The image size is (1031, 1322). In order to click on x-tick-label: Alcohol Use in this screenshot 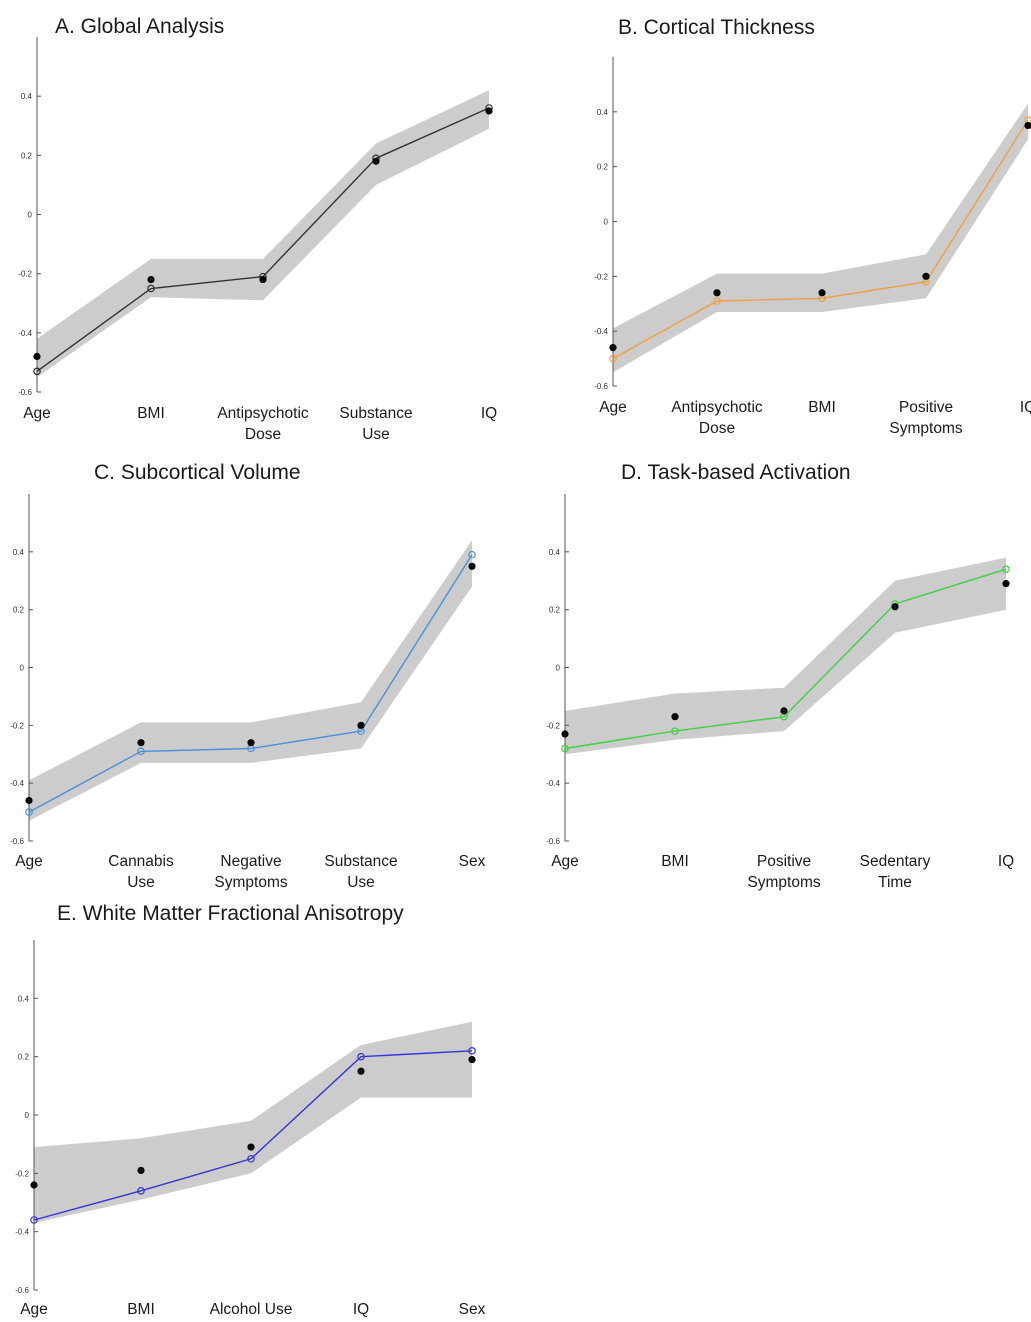, I will do `click(251, 1309)`.